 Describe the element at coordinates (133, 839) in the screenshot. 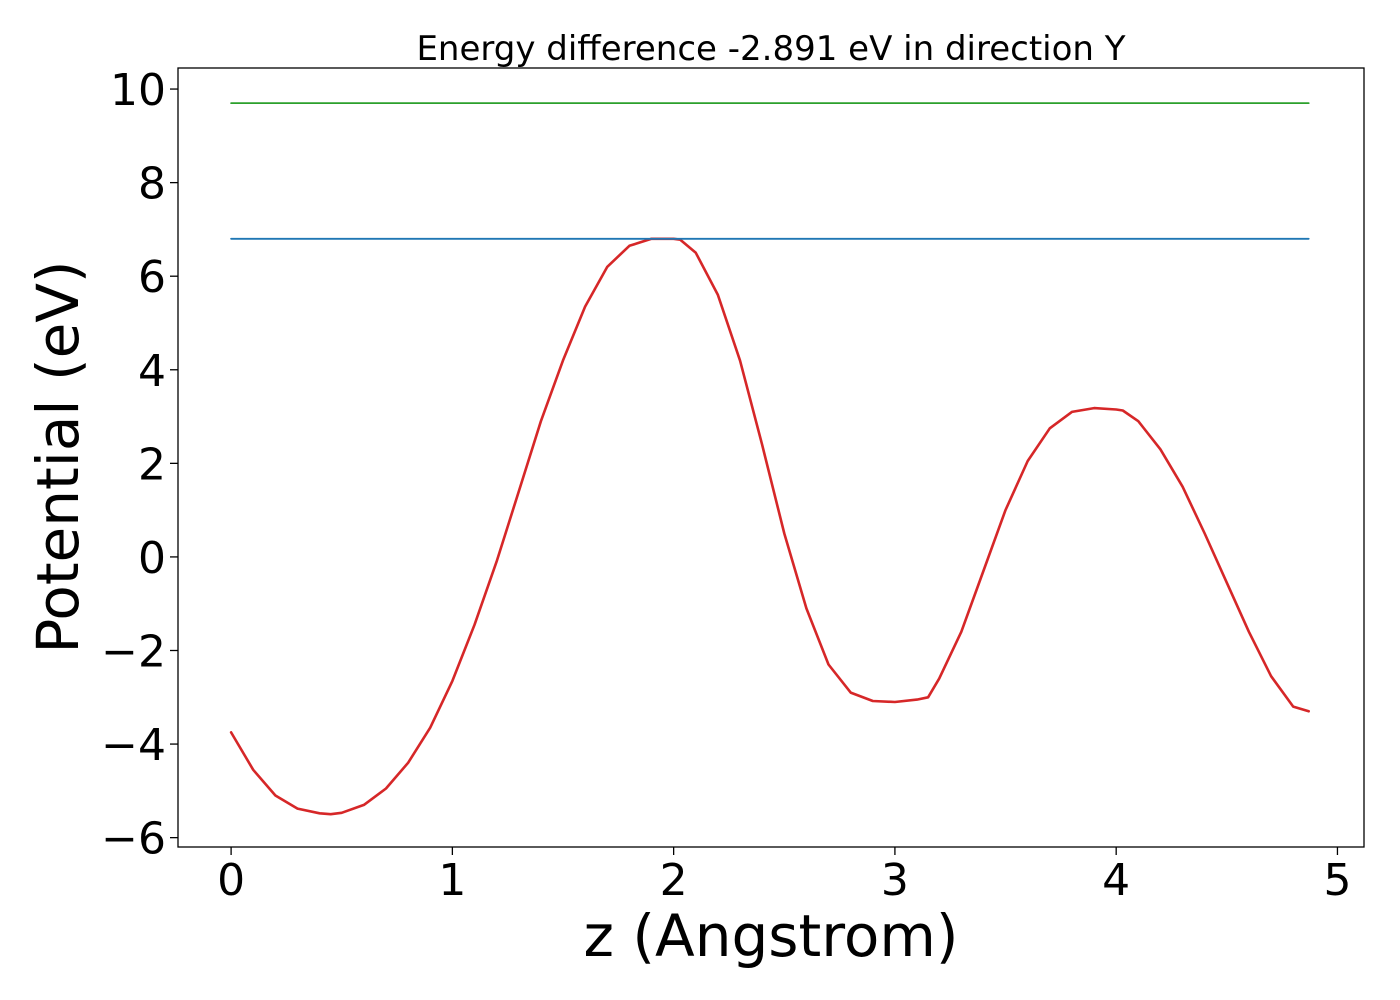

I see `y-tick-label: −6` at that location.